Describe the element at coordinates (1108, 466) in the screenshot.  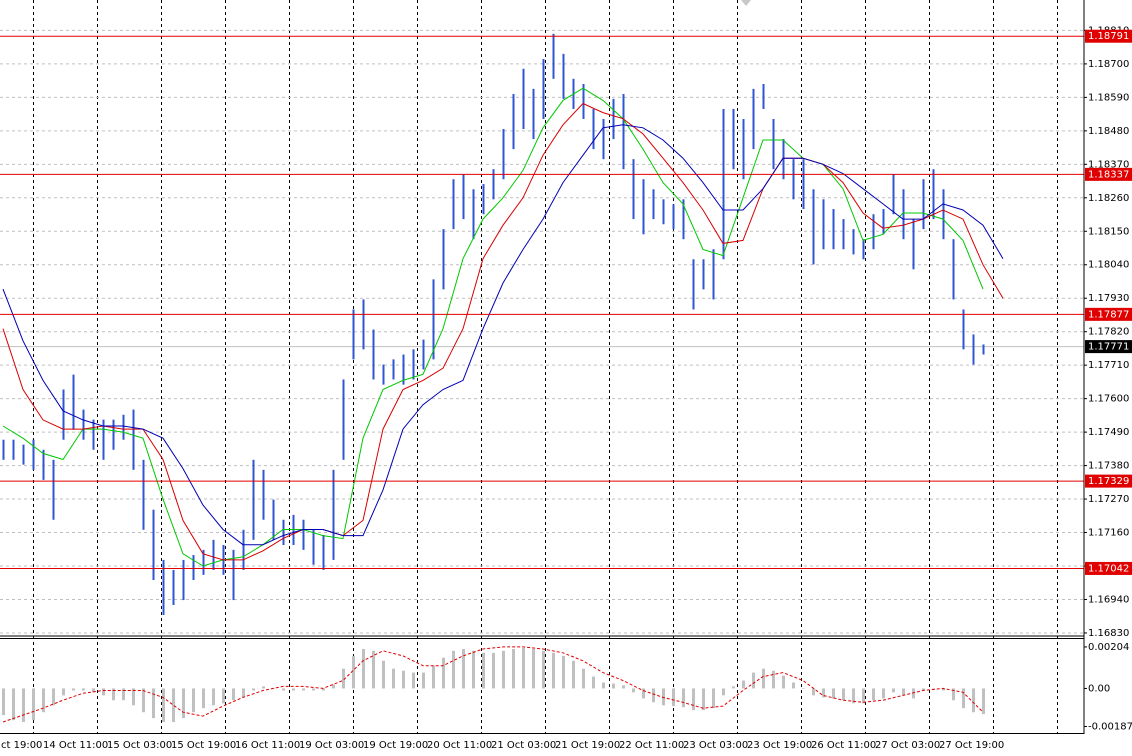
I see `y-tick-label: 1.17380` at that location.